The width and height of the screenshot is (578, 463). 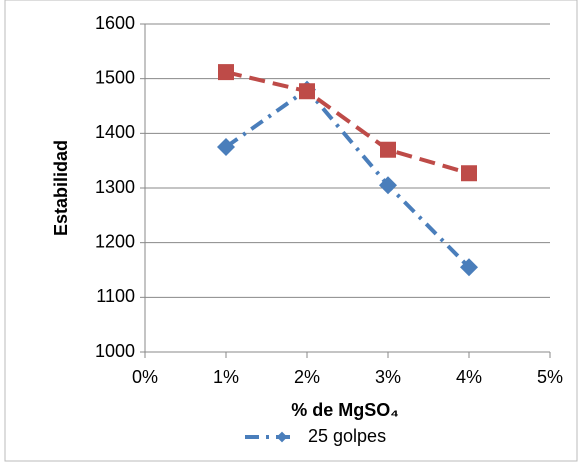 I want to click on series-line, so click(x=347, y=123).